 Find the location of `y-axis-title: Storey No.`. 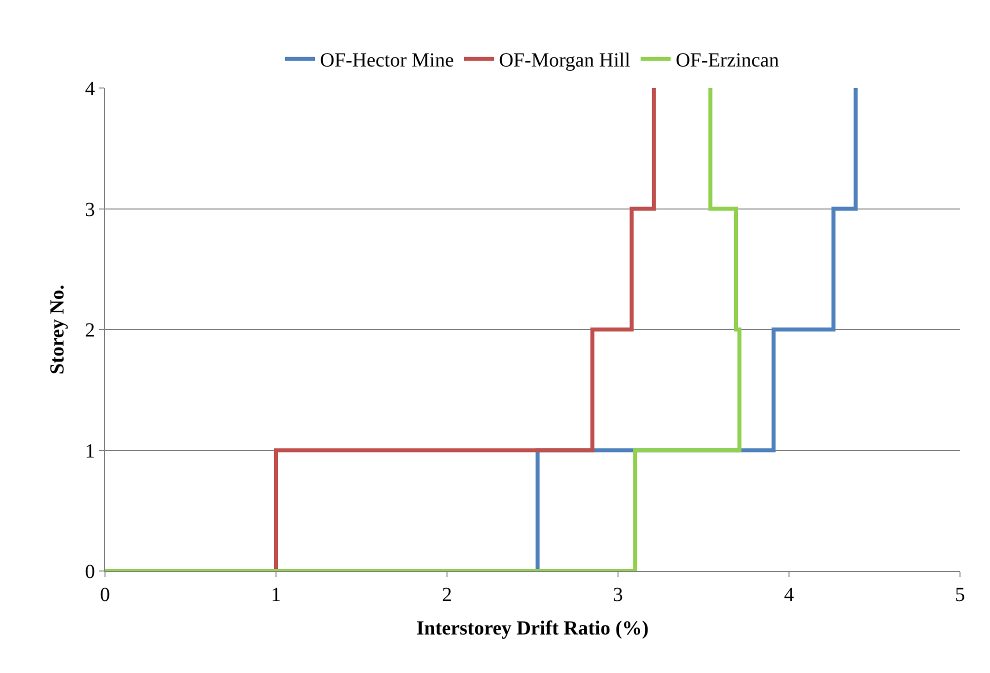

y-axis-title: Storey No. is located at coordinates (57, 329).